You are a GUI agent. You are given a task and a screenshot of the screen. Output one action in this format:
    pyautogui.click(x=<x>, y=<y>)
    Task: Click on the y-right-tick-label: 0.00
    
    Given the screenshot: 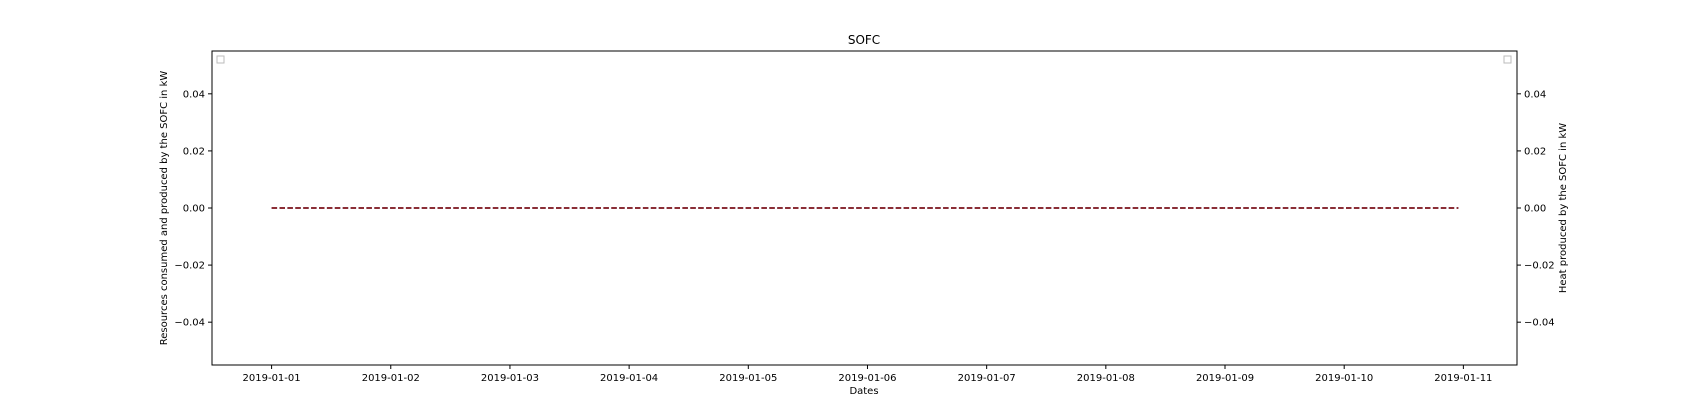 What is the action you would take?
    pyautogui.click(x=1535, y=209)
    